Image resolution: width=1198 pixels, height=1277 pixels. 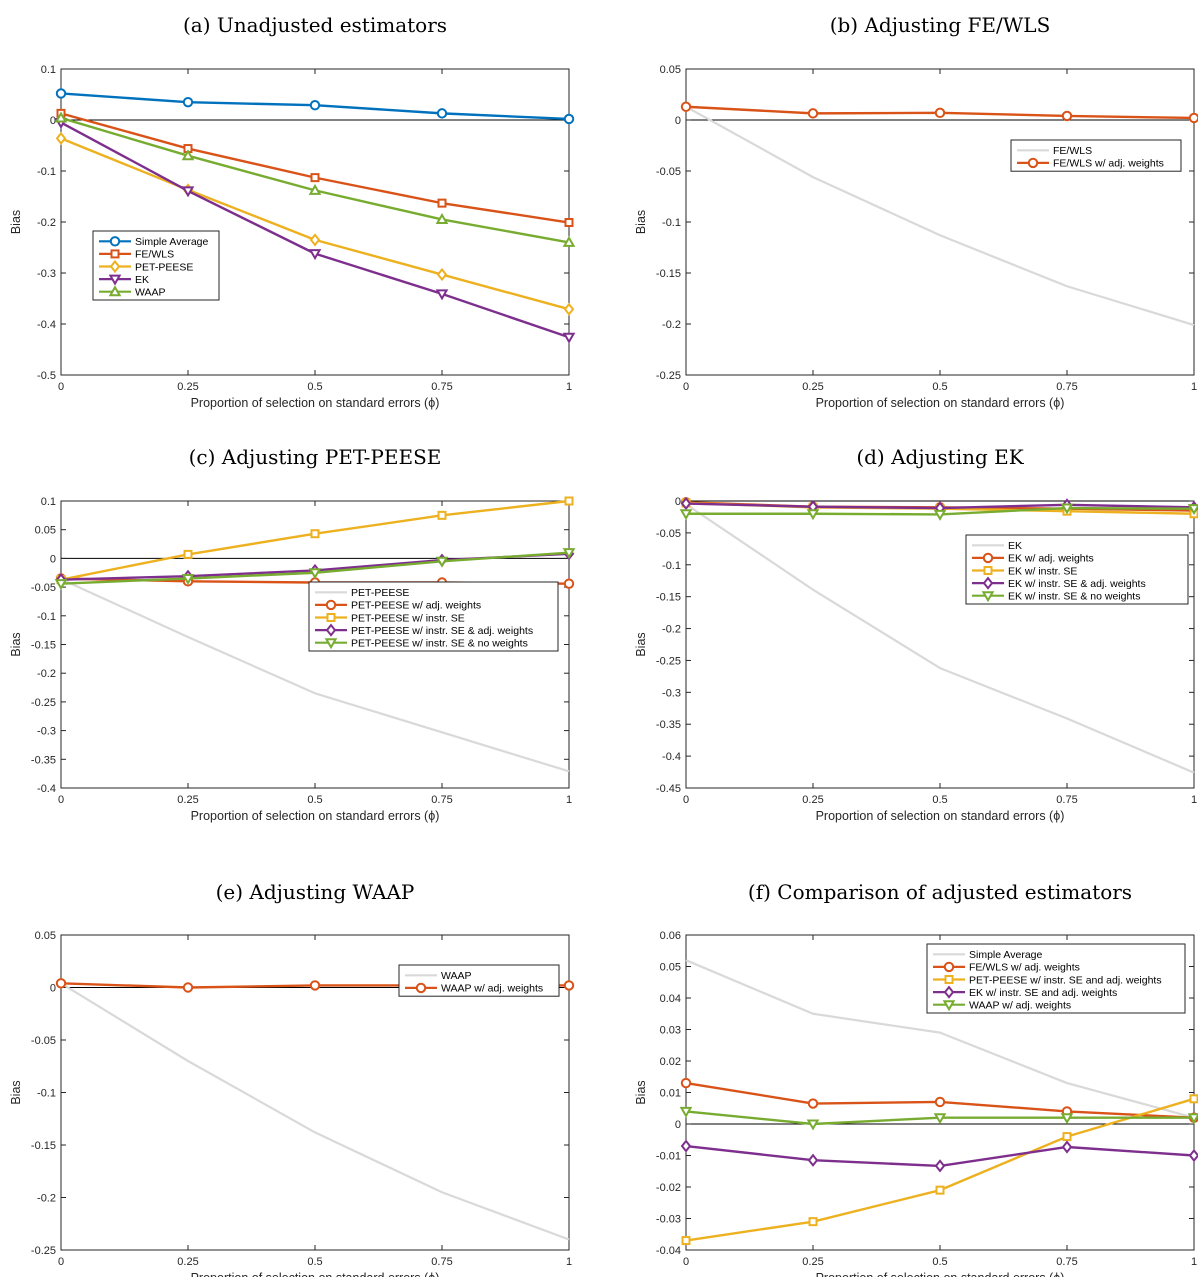 I want to click on legend-label: PET-PEESE w/ instr. SE and adj. weights, so click(x=1065, y=980).